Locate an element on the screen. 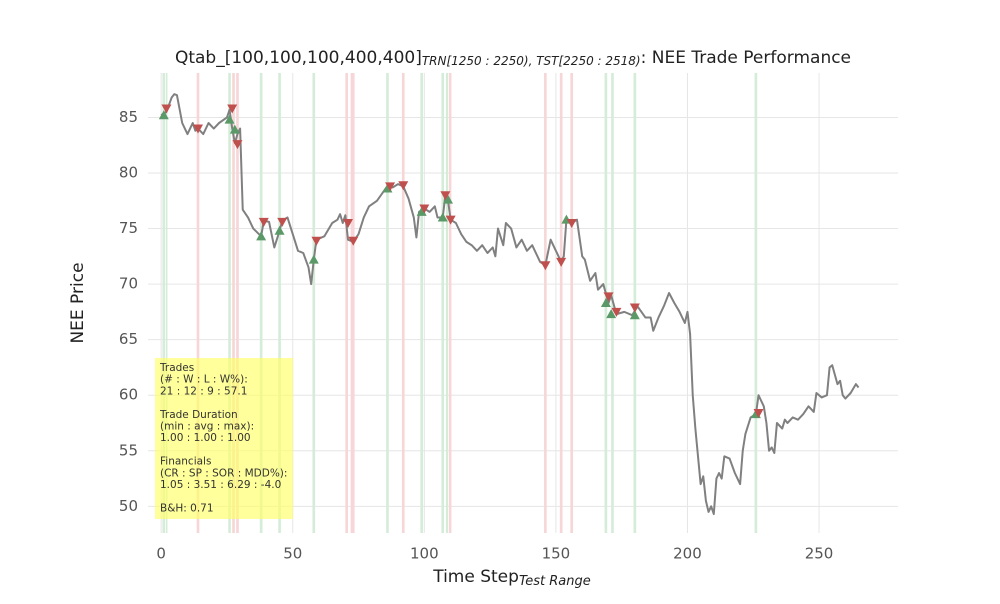  y-tick-label: 75 is located at coordinates (128, 228).